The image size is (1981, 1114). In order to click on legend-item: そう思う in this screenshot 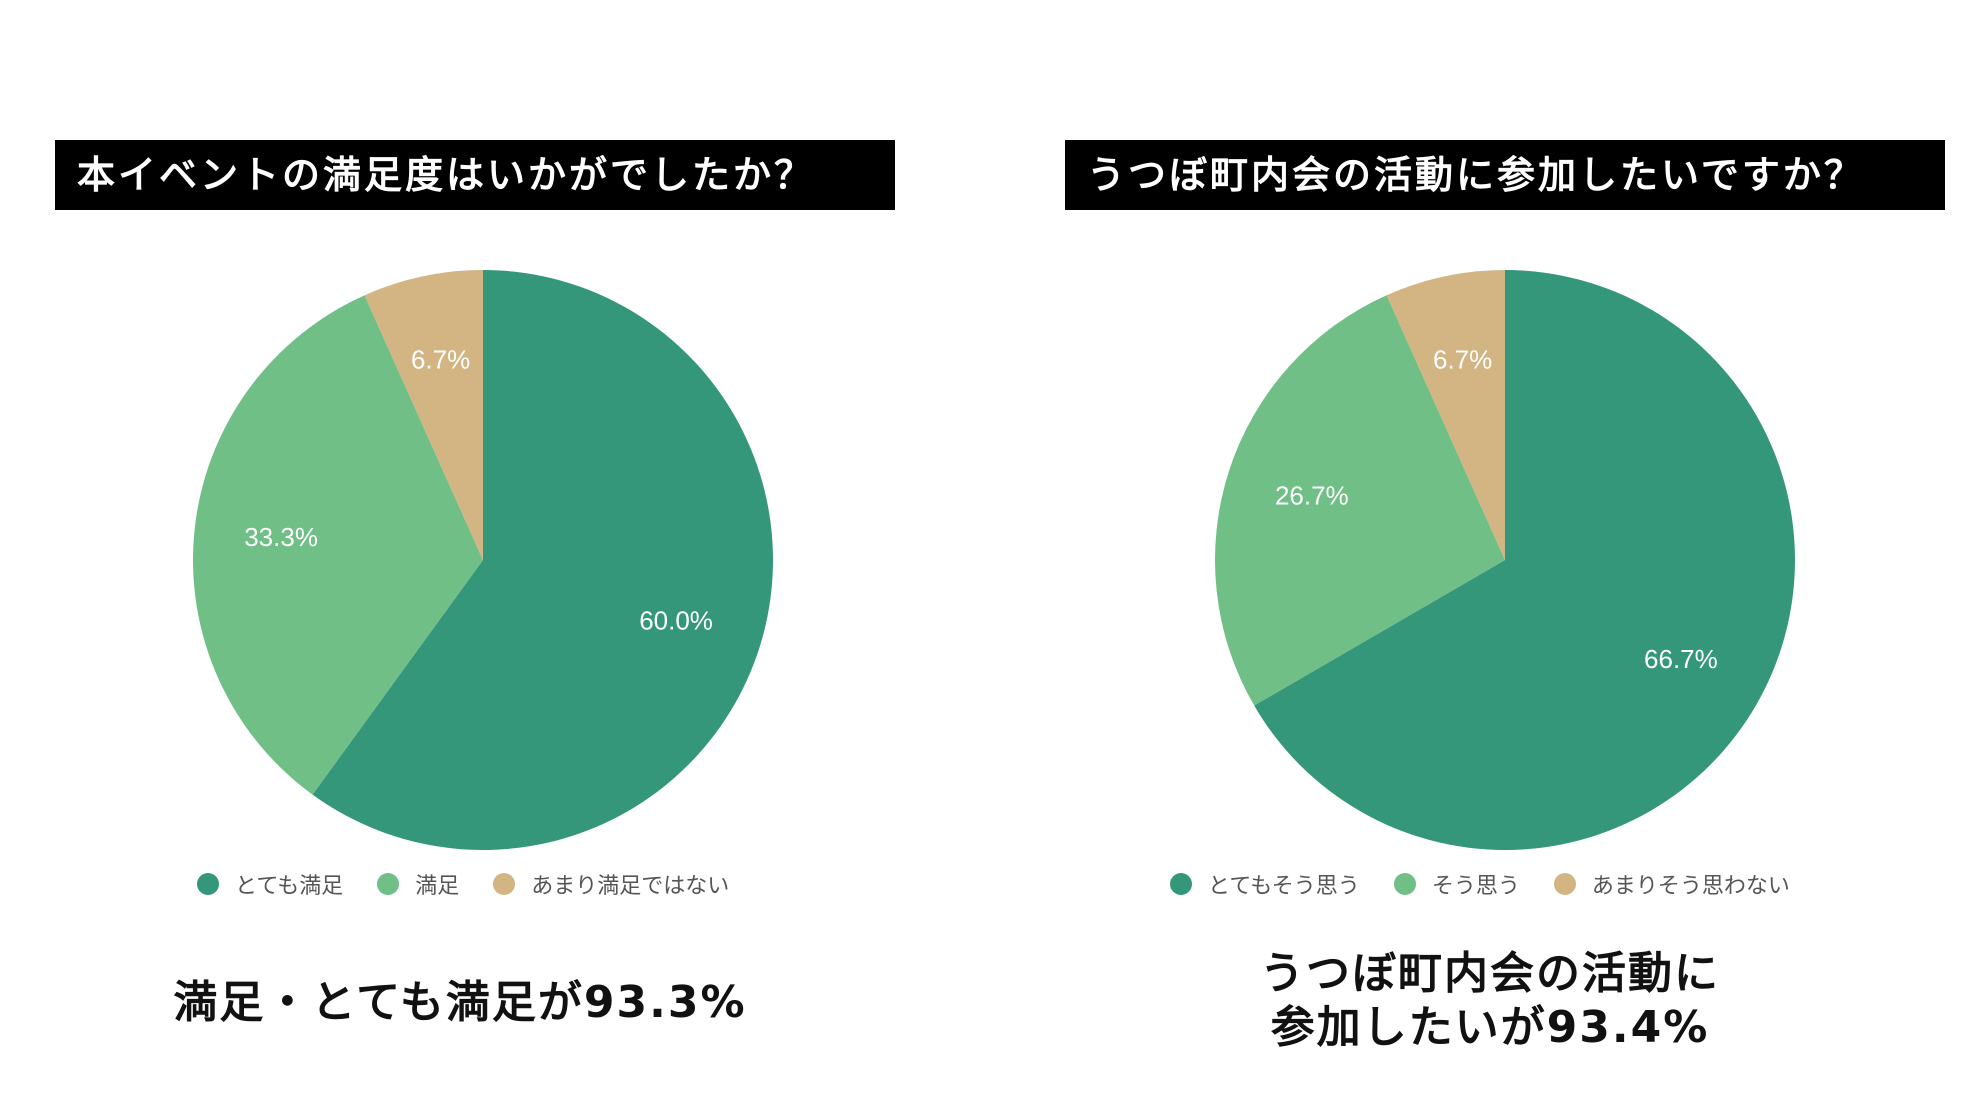, I will do `click(1456, 884)`.